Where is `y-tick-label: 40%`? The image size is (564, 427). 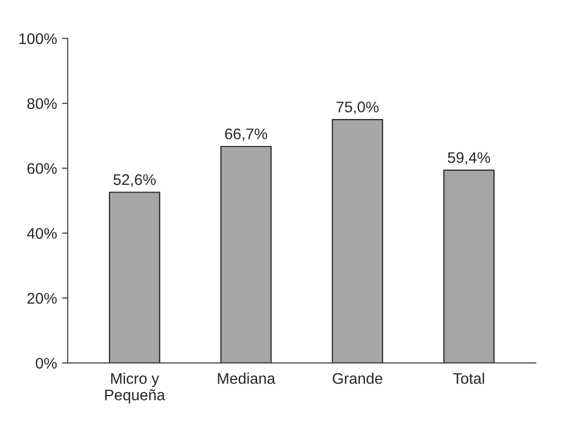
y-tick-label: 40% is located at coordinates (42, 233).